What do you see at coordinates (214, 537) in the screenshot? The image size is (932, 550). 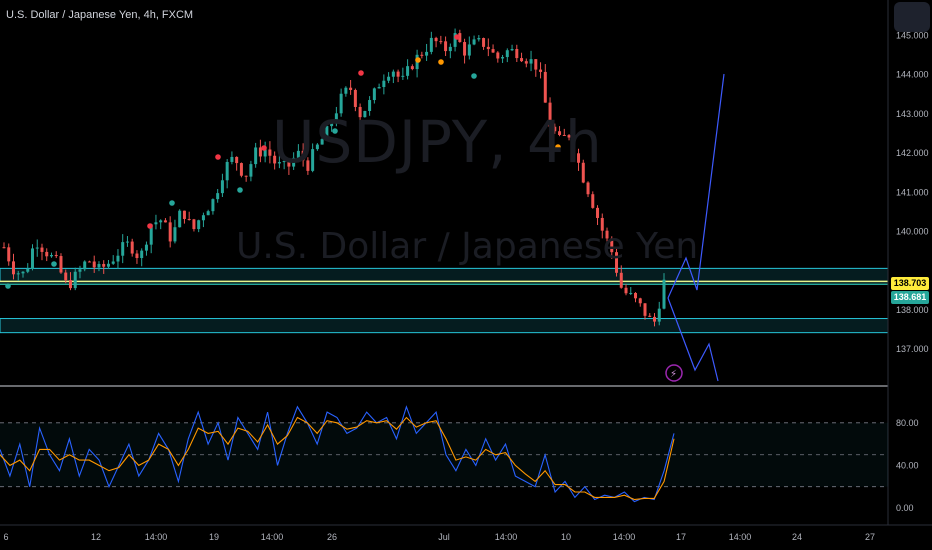 I see `time-tick-label: 19` at bounding box center [214, 537].